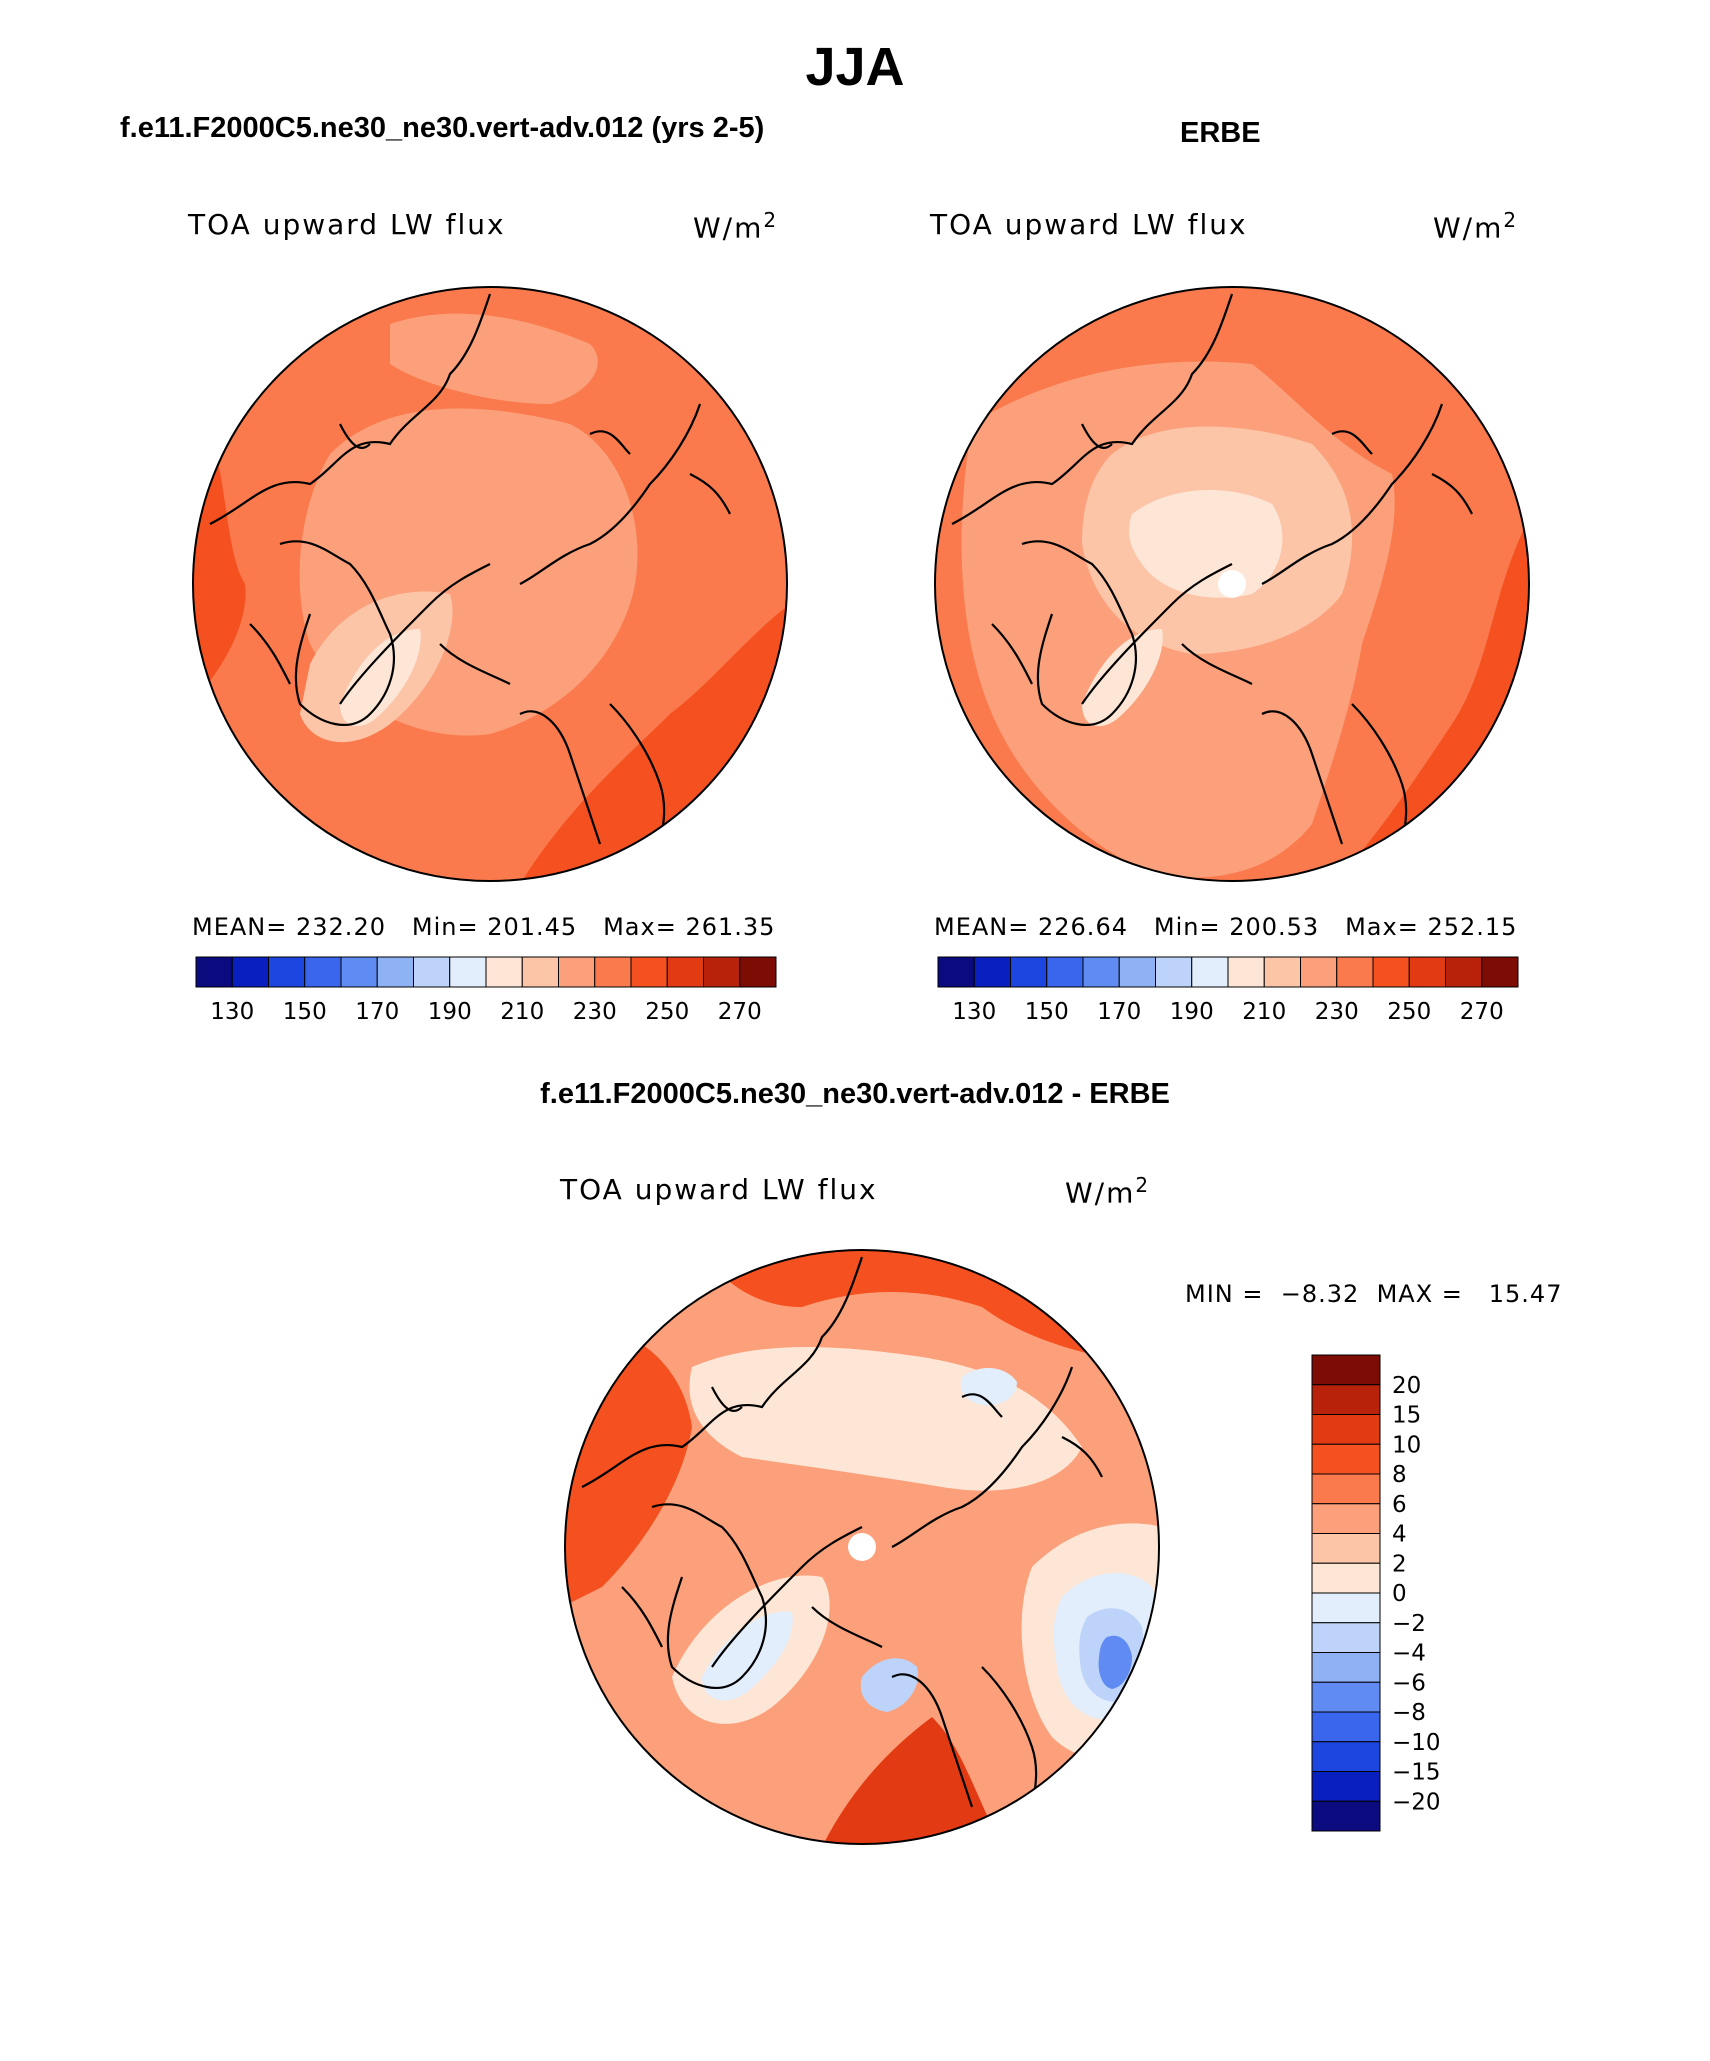 This screenshot has height=2061, width=1710. I want to click on model-units: W/m, so click(728, 228).